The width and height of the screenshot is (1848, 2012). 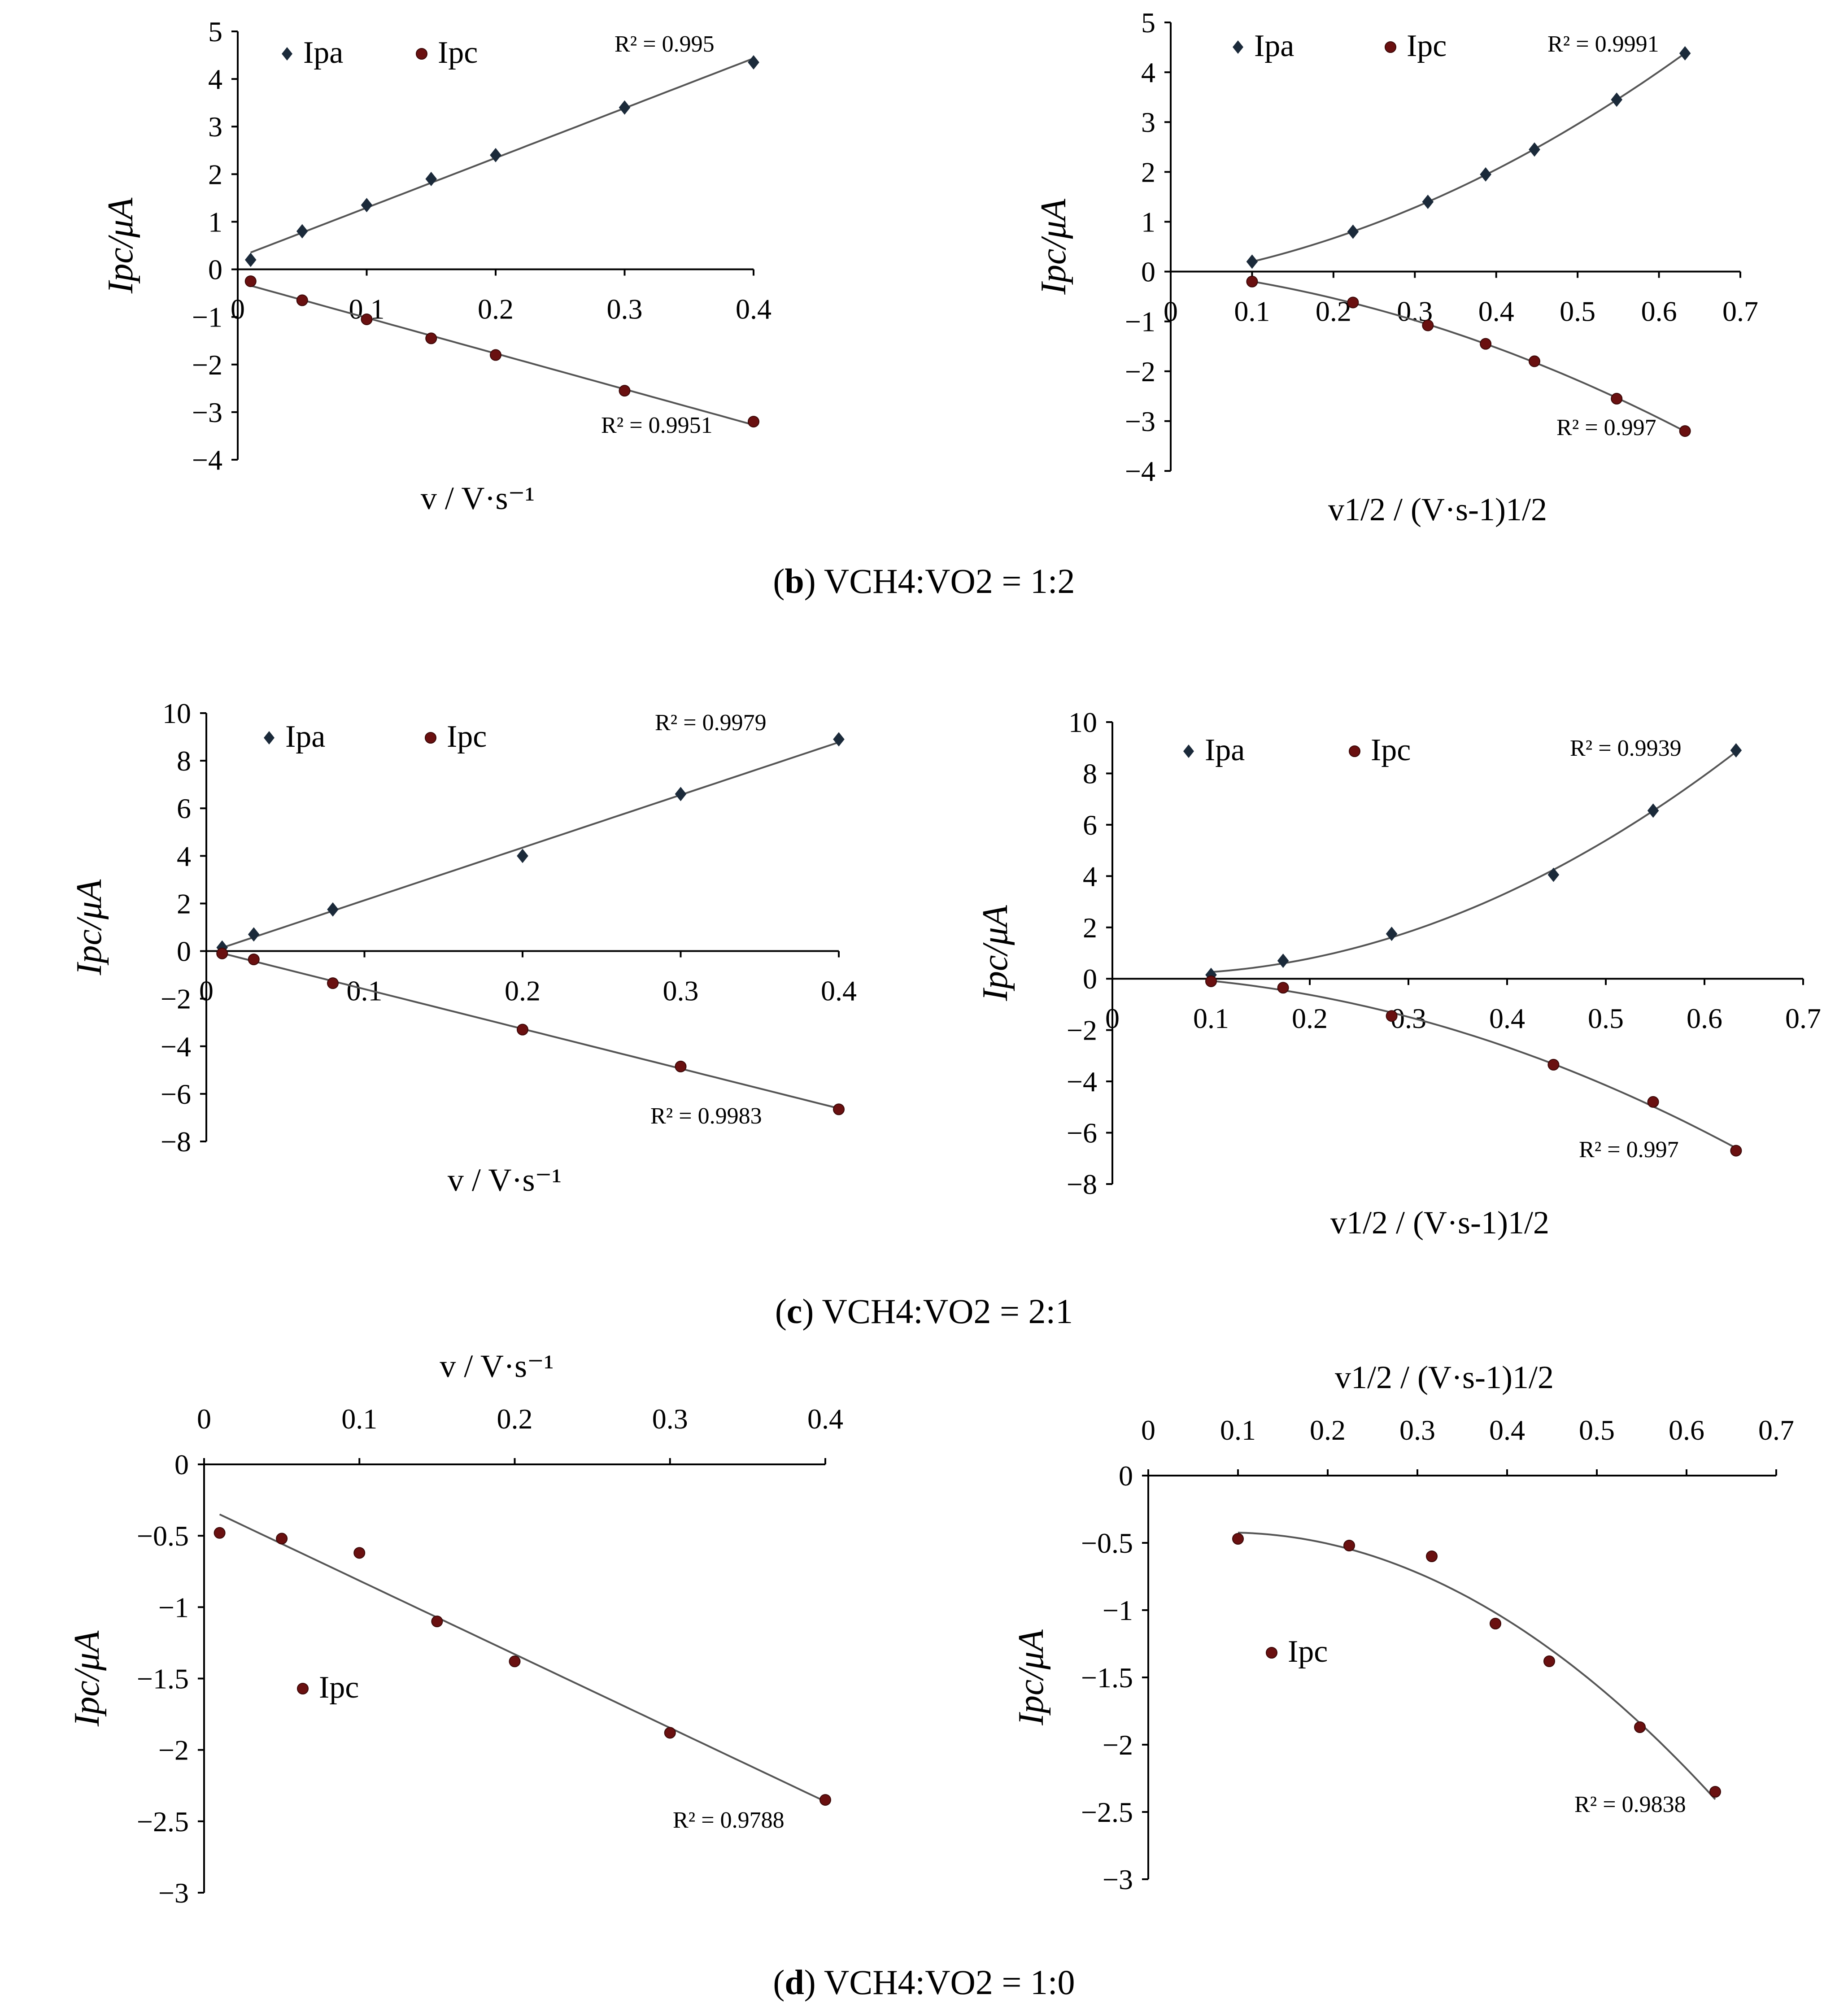 What do you see at coordinates (795, 1312) in the screenshot?
I see `caption-c-letter: c` at bounding box center [795, 1312].